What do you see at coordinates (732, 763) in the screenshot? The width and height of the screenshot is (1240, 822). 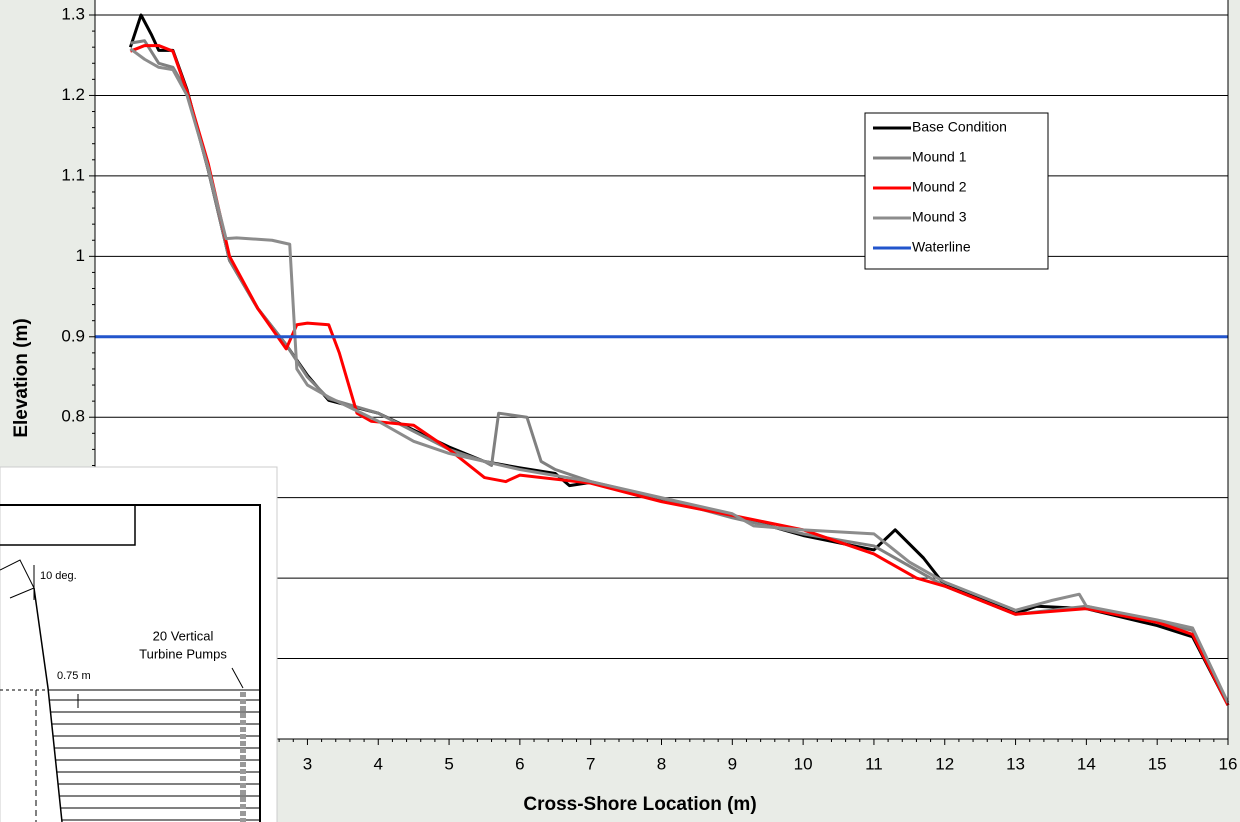 I see `x-tick-label: 9` at bounding box center [732, 763].